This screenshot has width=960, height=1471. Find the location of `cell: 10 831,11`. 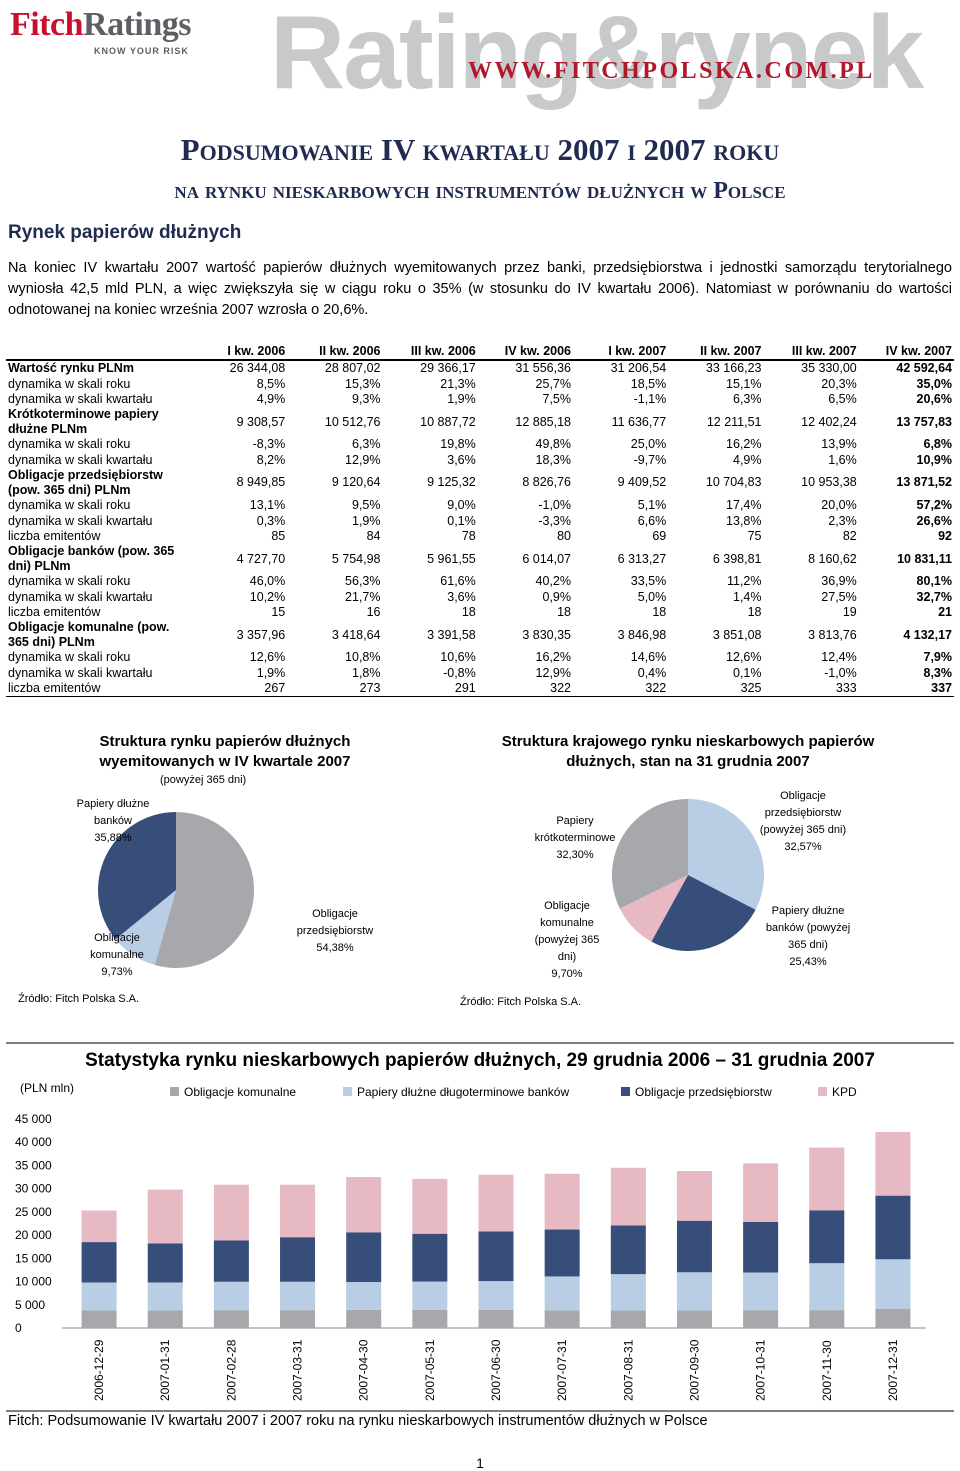

cell: 10 831,11 is located at coordinates (924, 558).